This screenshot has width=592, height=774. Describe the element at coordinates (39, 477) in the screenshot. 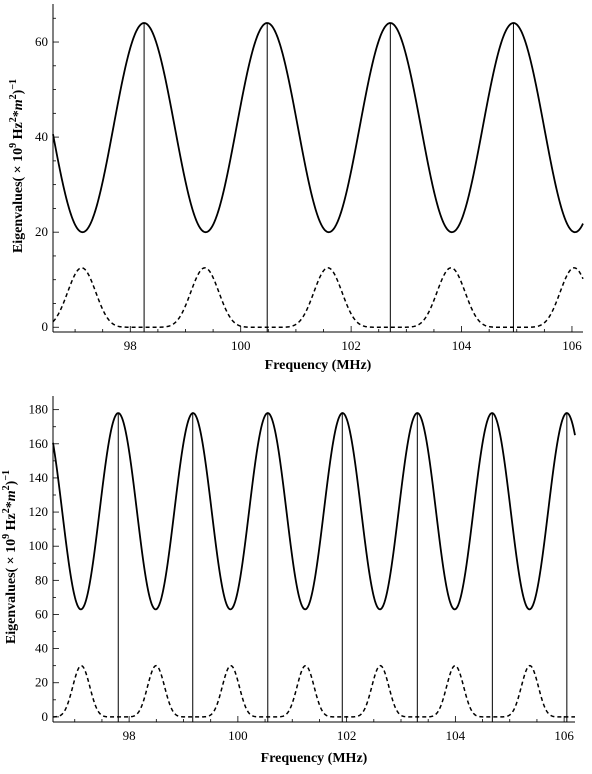

I see `y-tick-label: 140` at that location.